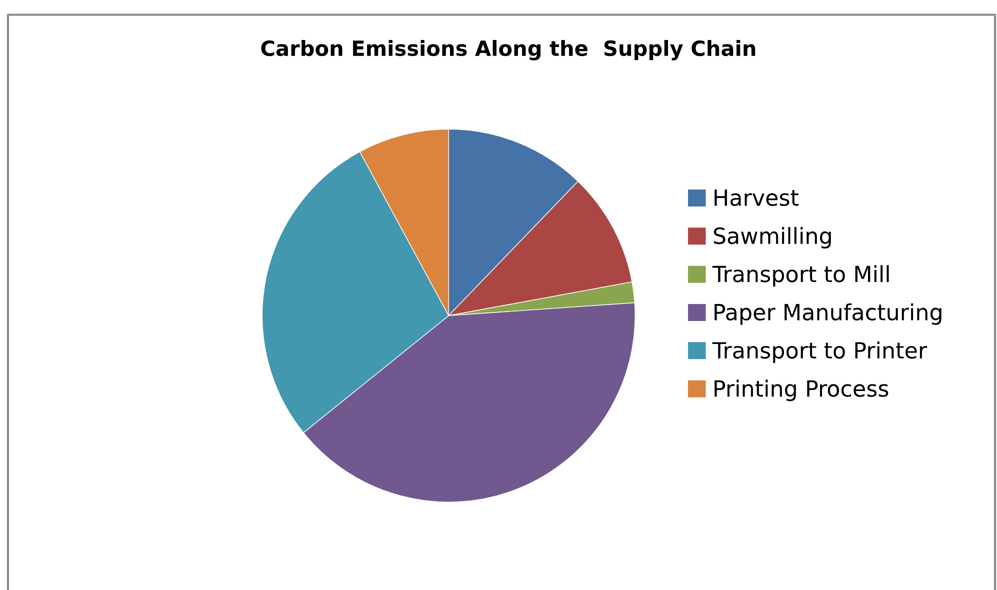 This screenshot has height=590, width=997. Describe the element at coordinates (800, 276) in the screenshot. I see `legend-label: Transport to Mill` at that location.